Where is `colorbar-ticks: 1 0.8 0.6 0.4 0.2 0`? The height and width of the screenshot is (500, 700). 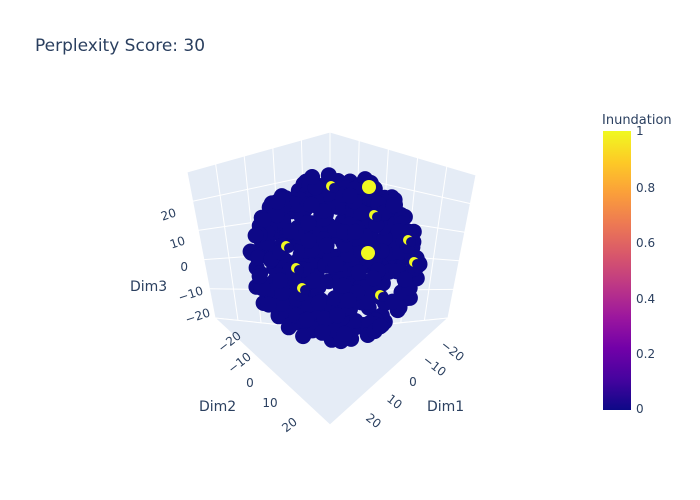
colorbar-ticks: 1 0.8 0.6 0.4 0.2 0 is located at coordinates (645, 270).